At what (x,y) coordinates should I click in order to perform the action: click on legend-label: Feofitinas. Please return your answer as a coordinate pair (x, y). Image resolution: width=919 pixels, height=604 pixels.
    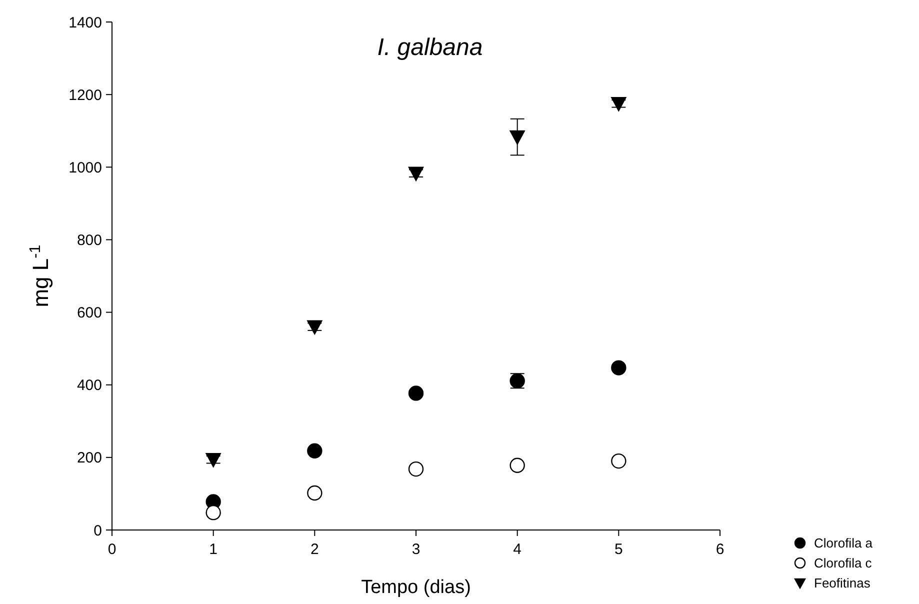
    Looking at the image, I should click on (842, 583).